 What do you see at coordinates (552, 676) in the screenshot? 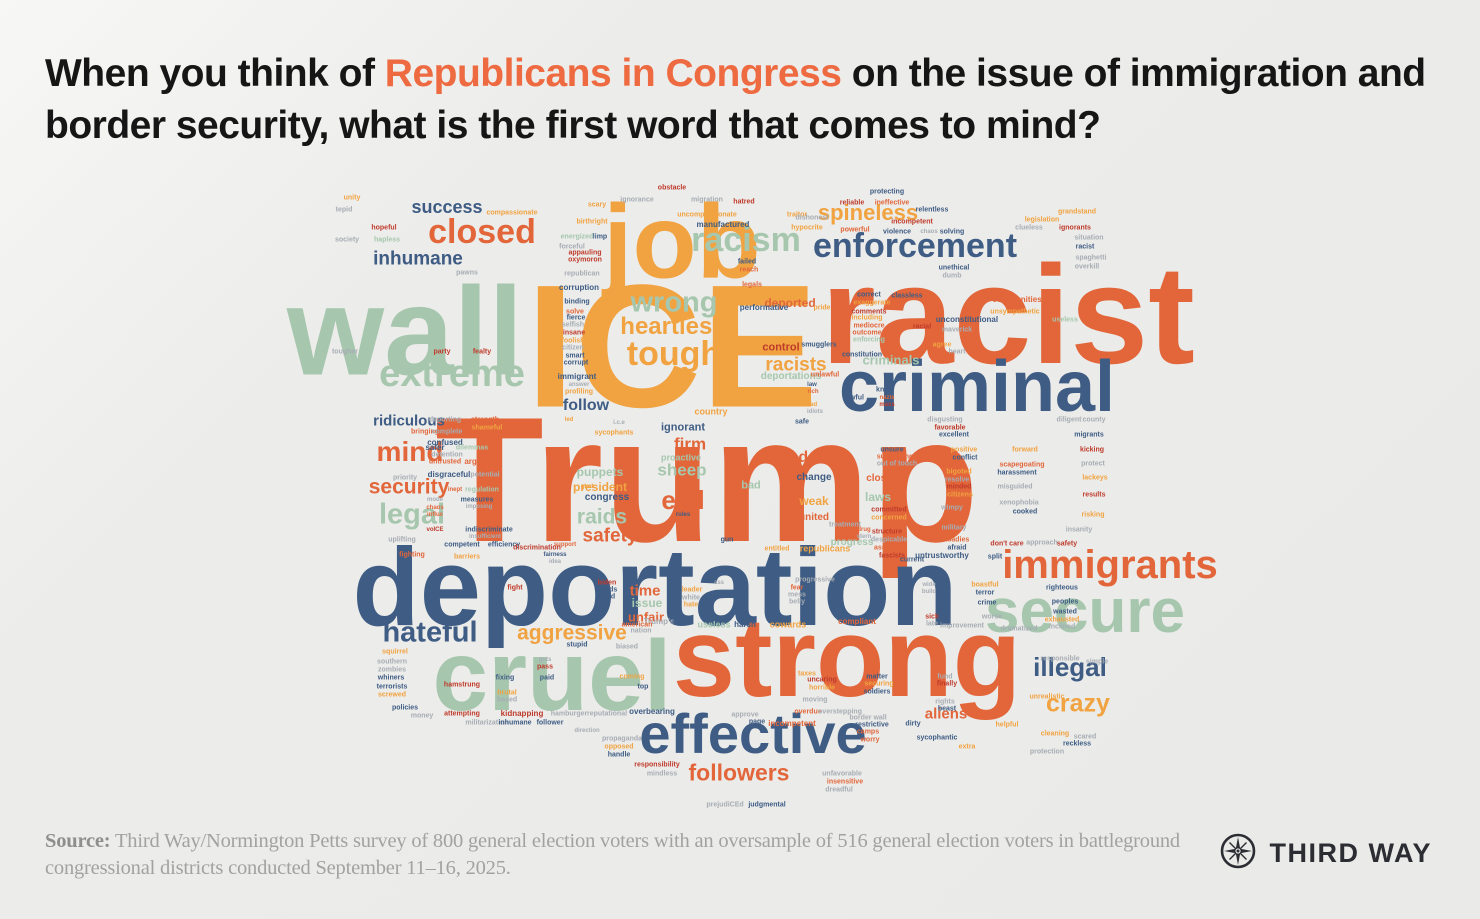
I see `cloud-word: cruel` at bounding box center [552, 676].